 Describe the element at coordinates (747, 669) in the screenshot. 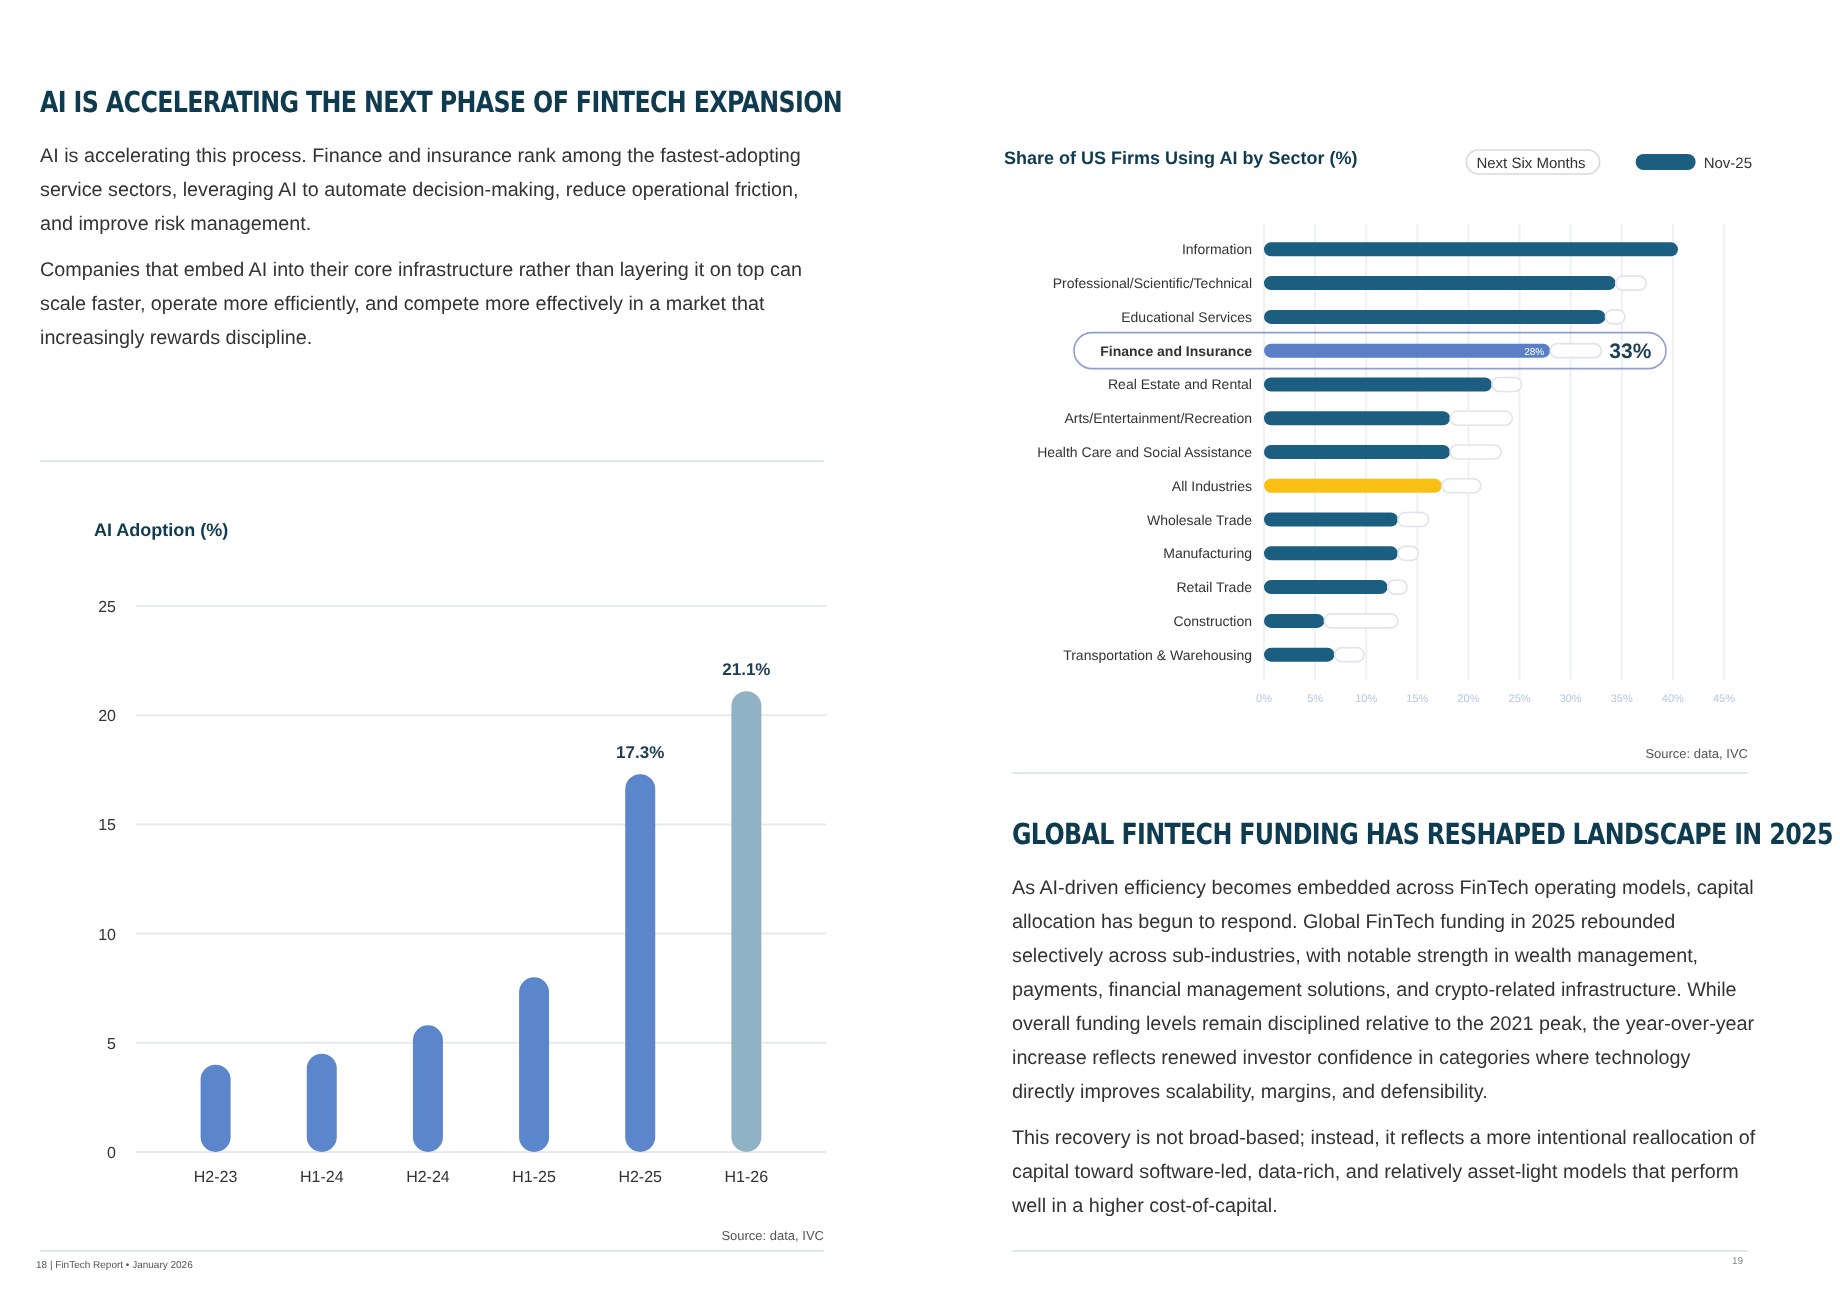

I see `data-label: 21.1%` at that location.